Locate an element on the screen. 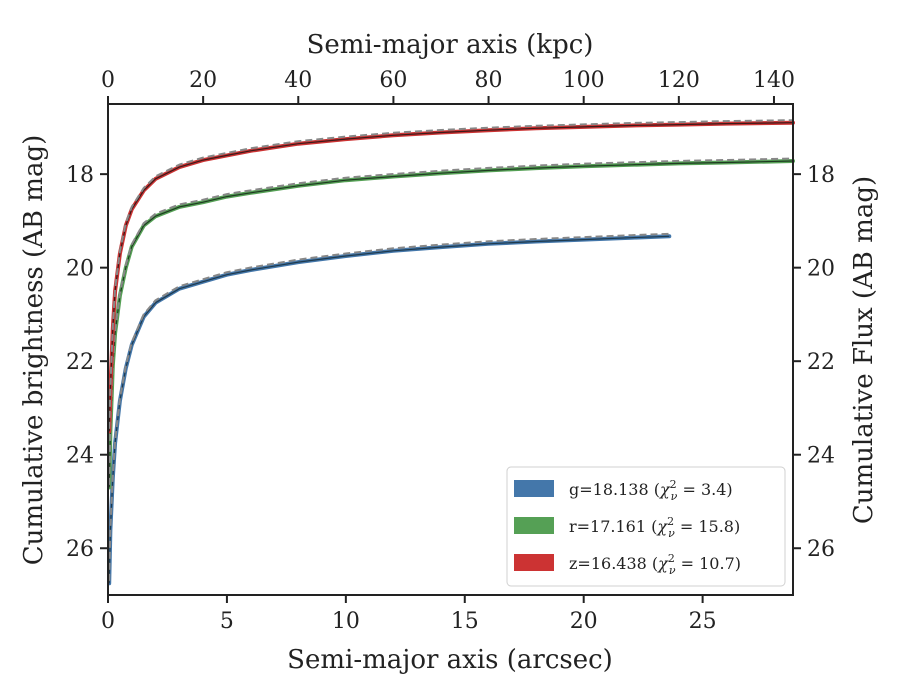 The image size is (900, 700). legend-label-part-1-0: r=17.161 ( is located at coordinates (613, 526).